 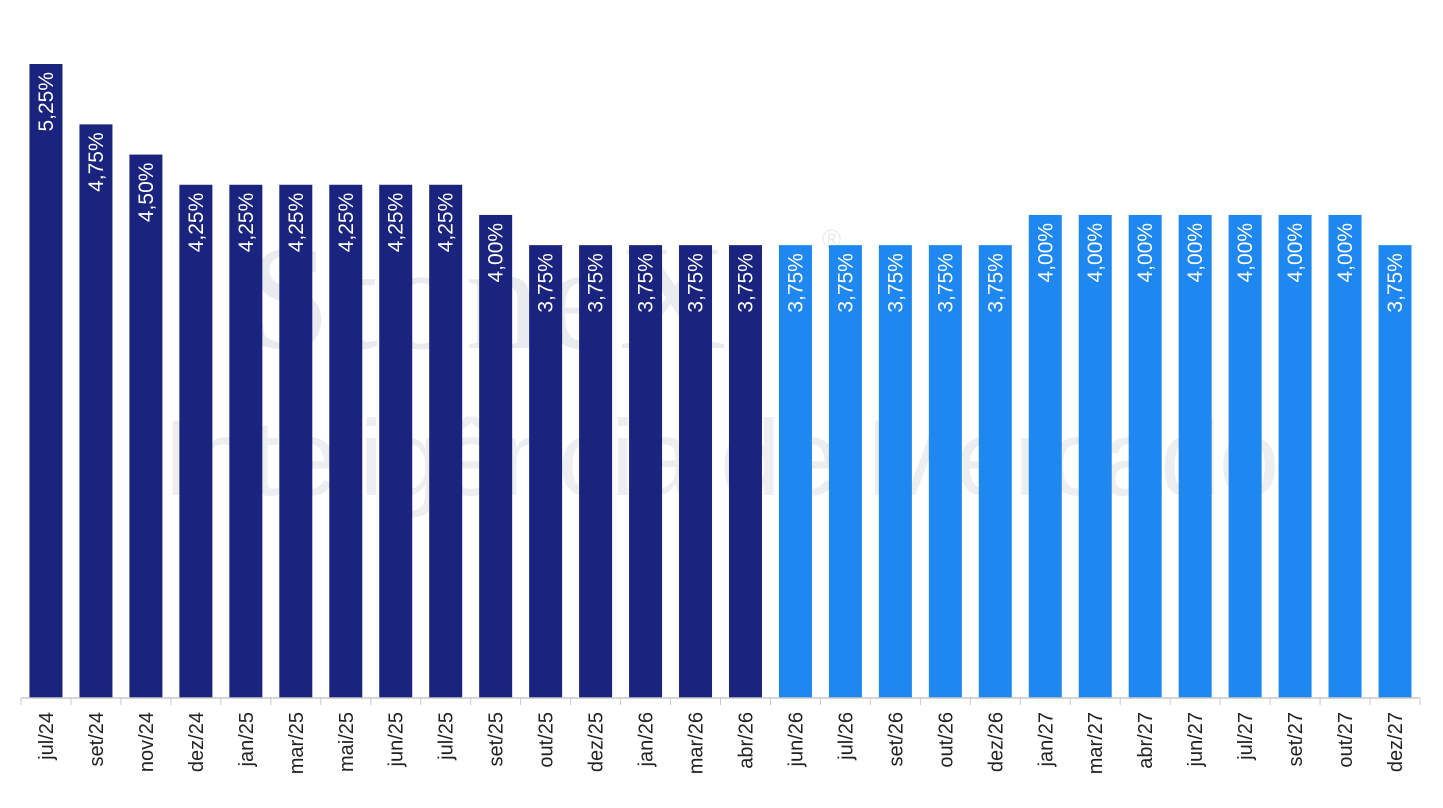 What do you see at coordinates (1196, 740) in the screenshot?
I see `x-tick-label: jun/27` at bounding box center [1196, 740].